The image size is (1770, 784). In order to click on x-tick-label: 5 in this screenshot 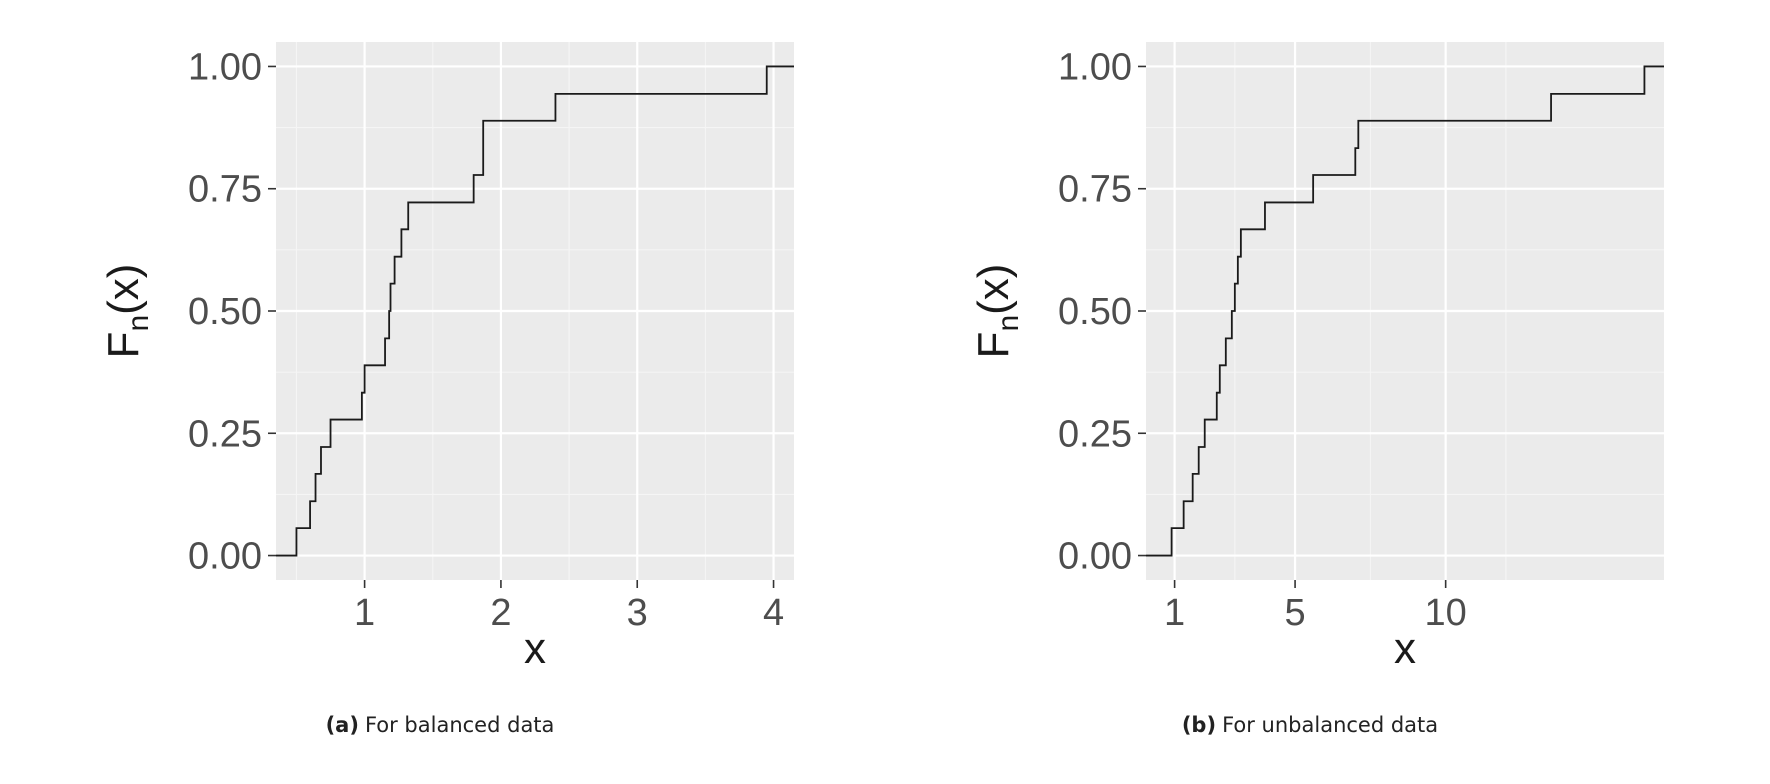, I will do `click(1295, 613)`.